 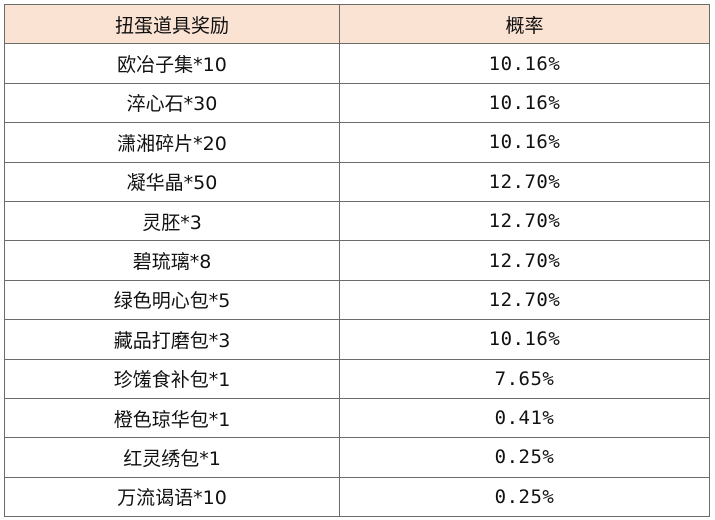 I want to click on table-row: 潇湘碎片*20 10.16%, so click(x=357, y=142).